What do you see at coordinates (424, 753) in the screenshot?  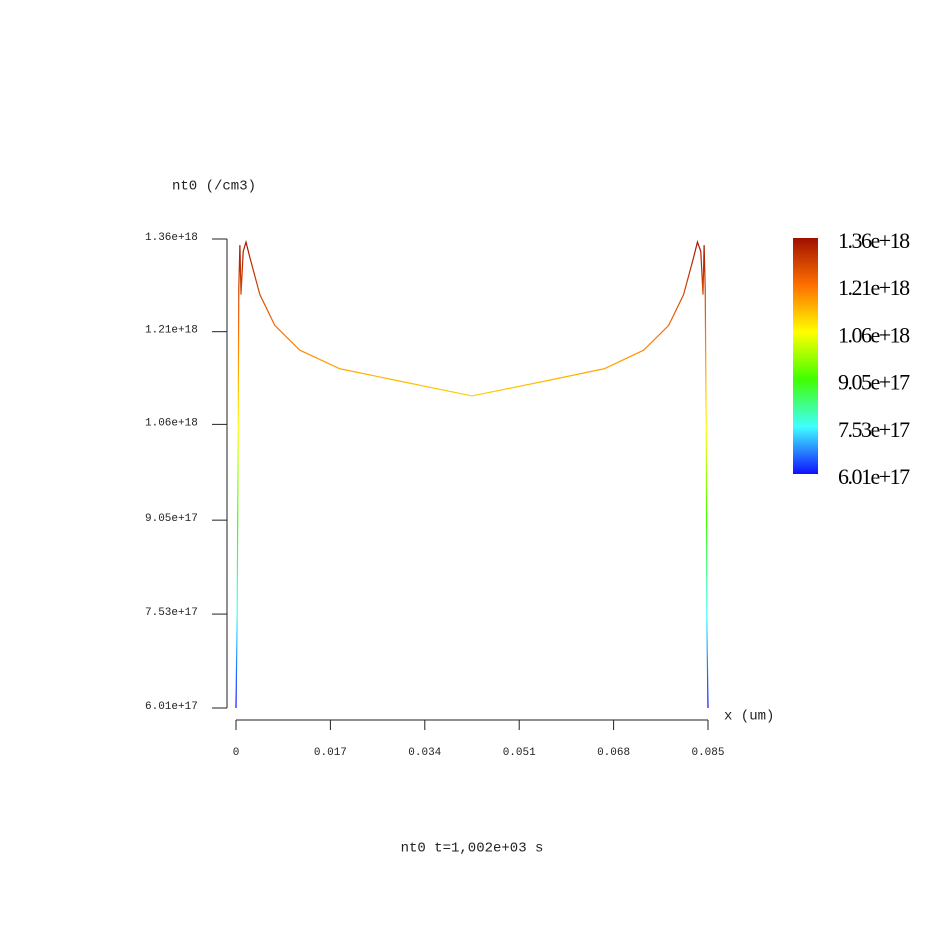 I see `x-tick-label: 0.034` at bounding box center [424, 753].